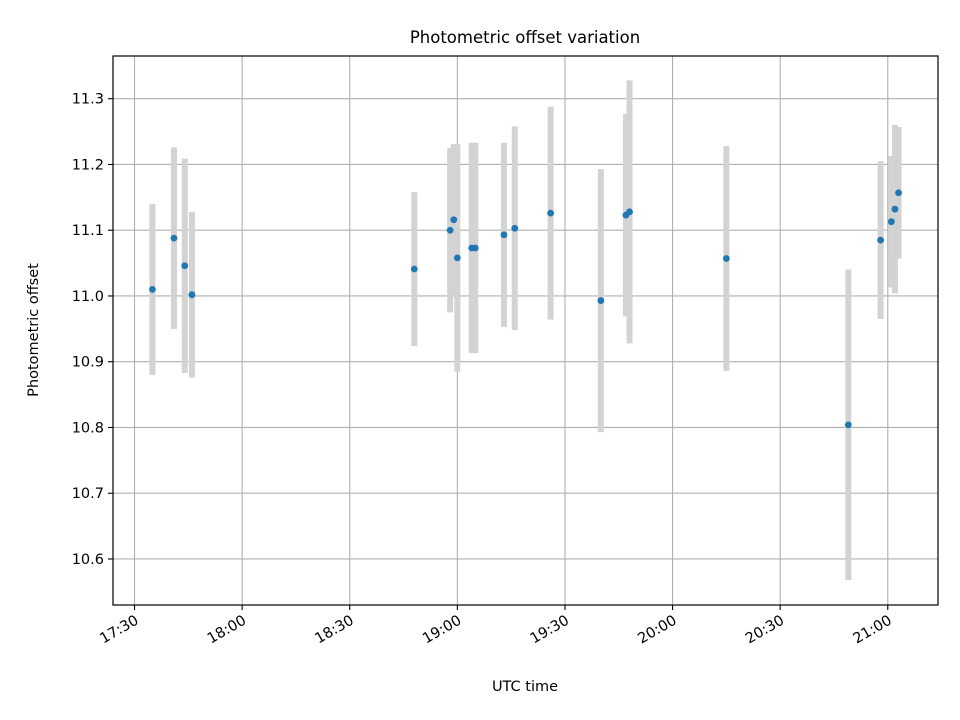  What do you see at coordinates (525, 37) in the screenshot?
I see `chart-title: Photometric offset variation` at bounding box center [525, 37].